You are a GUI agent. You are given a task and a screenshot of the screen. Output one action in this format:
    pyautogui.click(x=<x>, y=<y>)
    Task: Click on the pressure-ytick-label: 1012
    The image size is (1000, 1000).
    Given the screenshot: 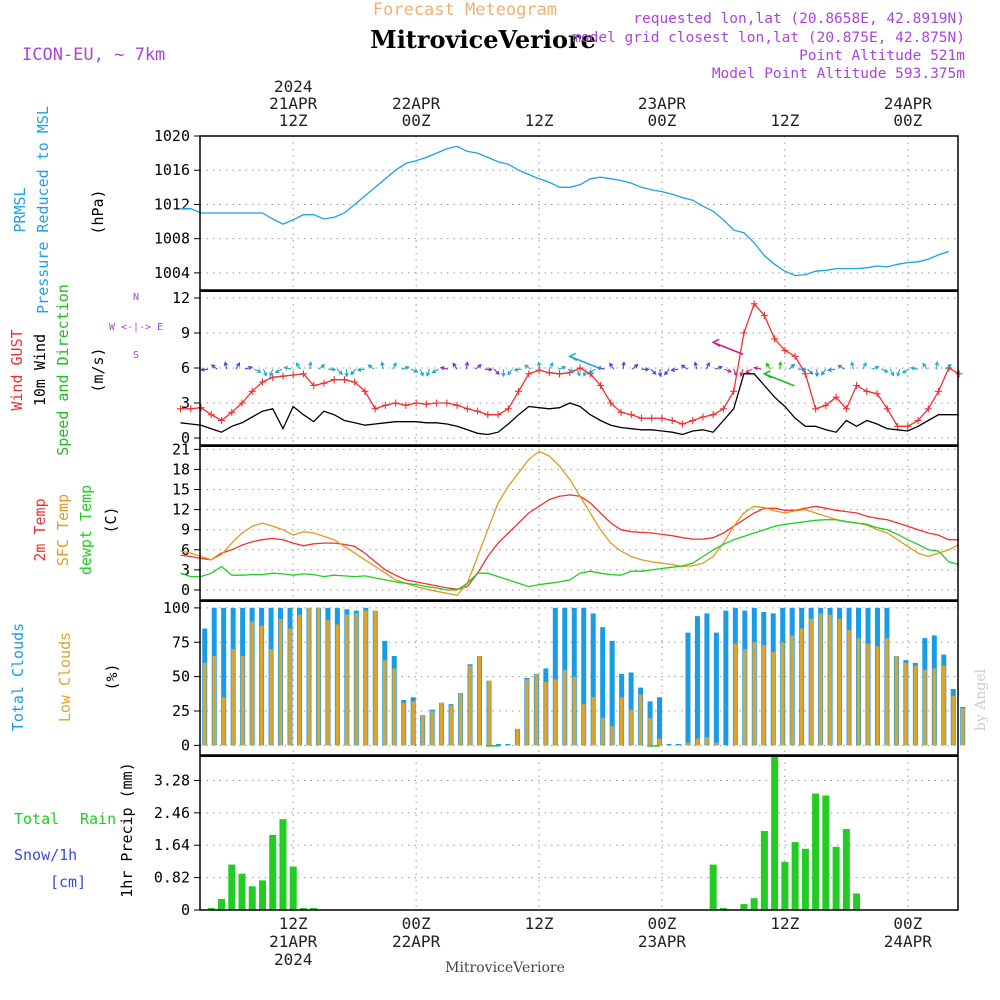 What is the action you would take?
    pyautogui.click(x=172, y=204)
    